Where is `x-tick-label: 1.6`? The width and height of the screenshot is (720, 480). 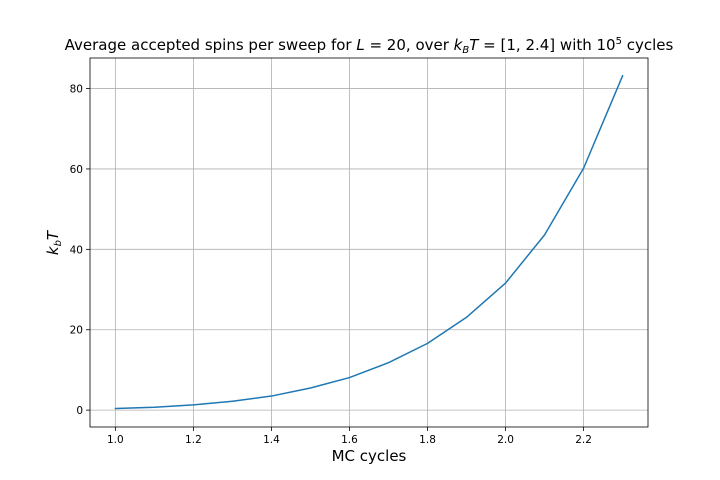
x-tick-label: 1.6 is located at coordinates (349, 440).